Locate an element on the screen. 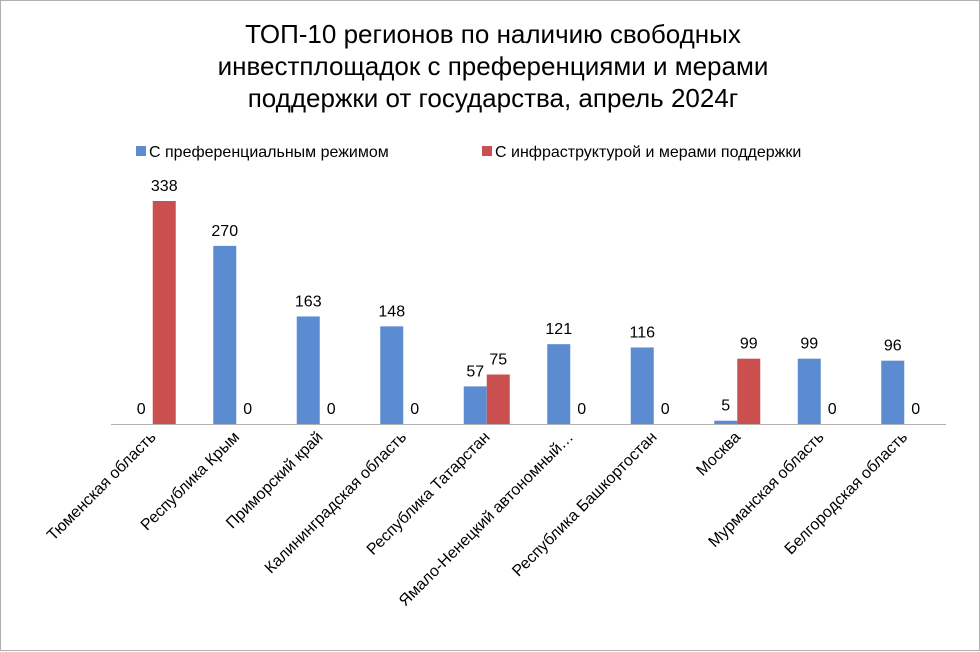 This screenshot has width=980, height=652. legend-item-preferential: С преференциальным режимом is located at coordinates (262, 152).